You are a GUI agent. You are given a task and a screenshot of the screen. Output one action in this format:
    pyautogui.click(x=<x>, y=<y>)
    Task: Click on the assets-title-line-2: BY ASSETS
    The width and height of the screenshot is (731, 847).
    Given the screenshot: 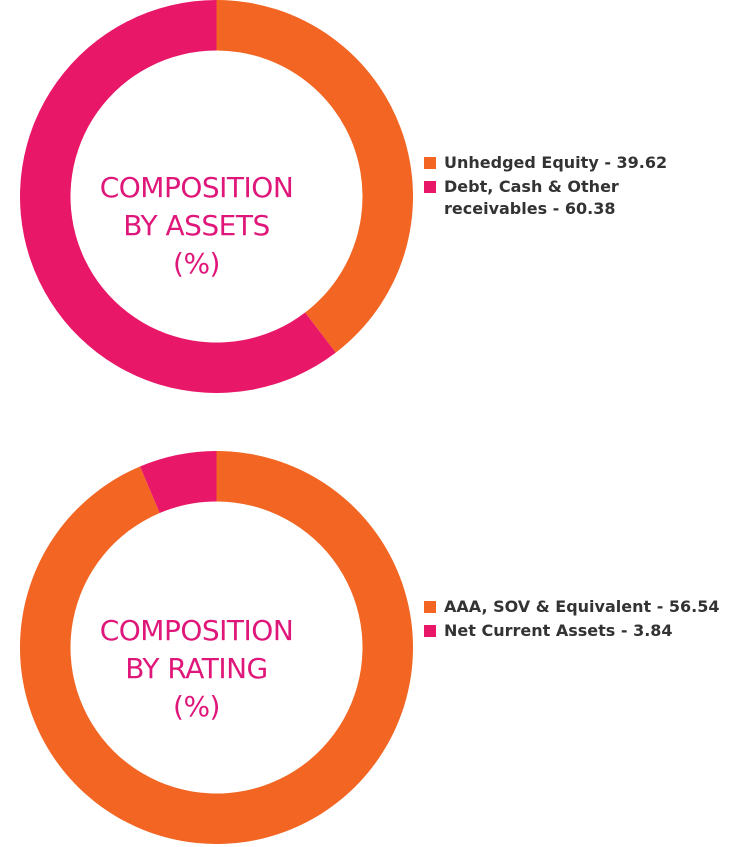 What is the action you would take?
    pyautogui.click(x=196, y=225)
    